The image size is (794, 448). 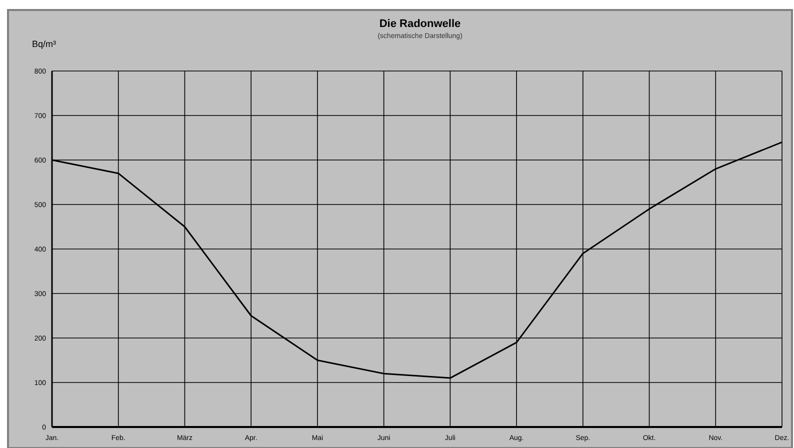 What do you see at coordinates (420, 24) in the screenshot?
I see `chart-title: Die Radonwelle` at bounding box center [420, 24].